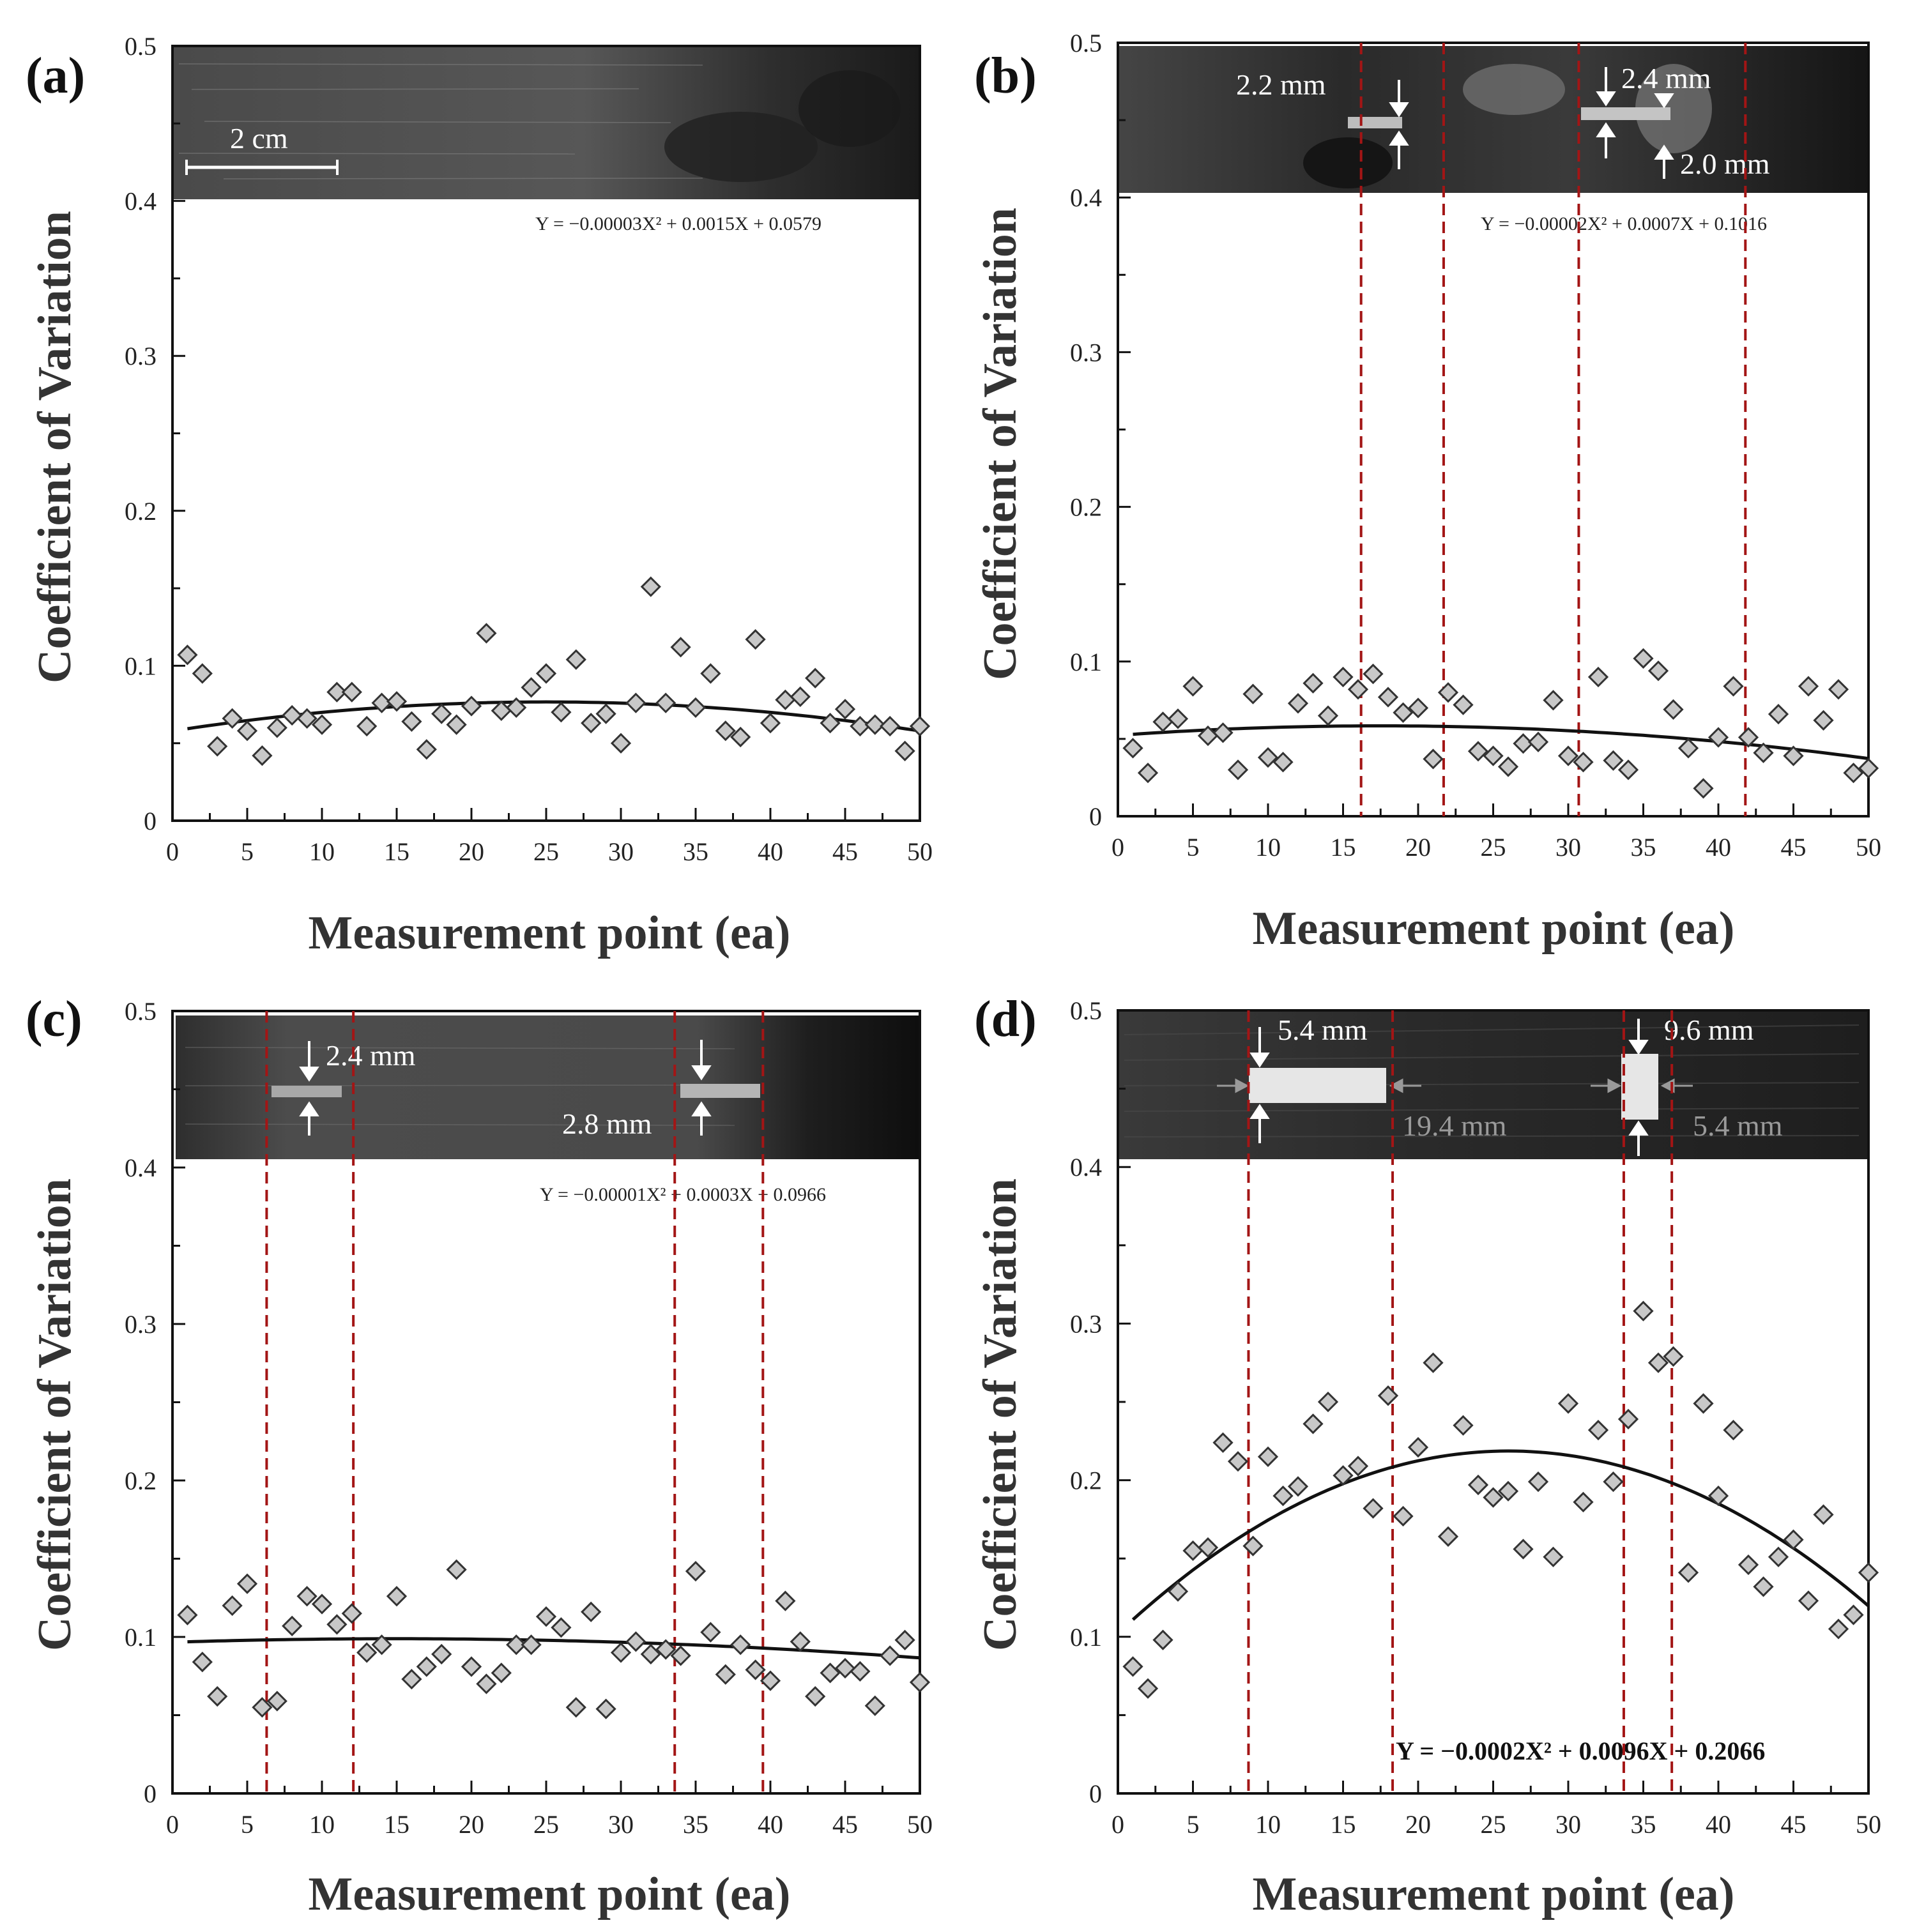 The width and height of the screenshot is (1910, 1932). What do you see at coordinates (1086, 507) in the screenshot?
I see `y-tick-label: 0.2` at bounding box center [1086, 507].